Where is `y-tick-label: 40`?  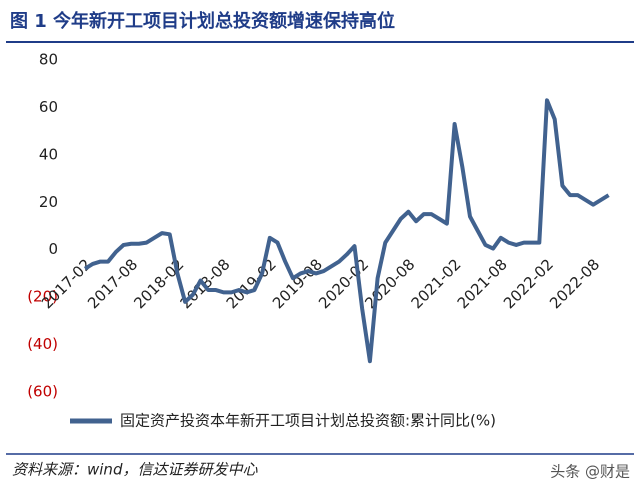
y-tick-label: 40 is located at coordinates (48, 154).